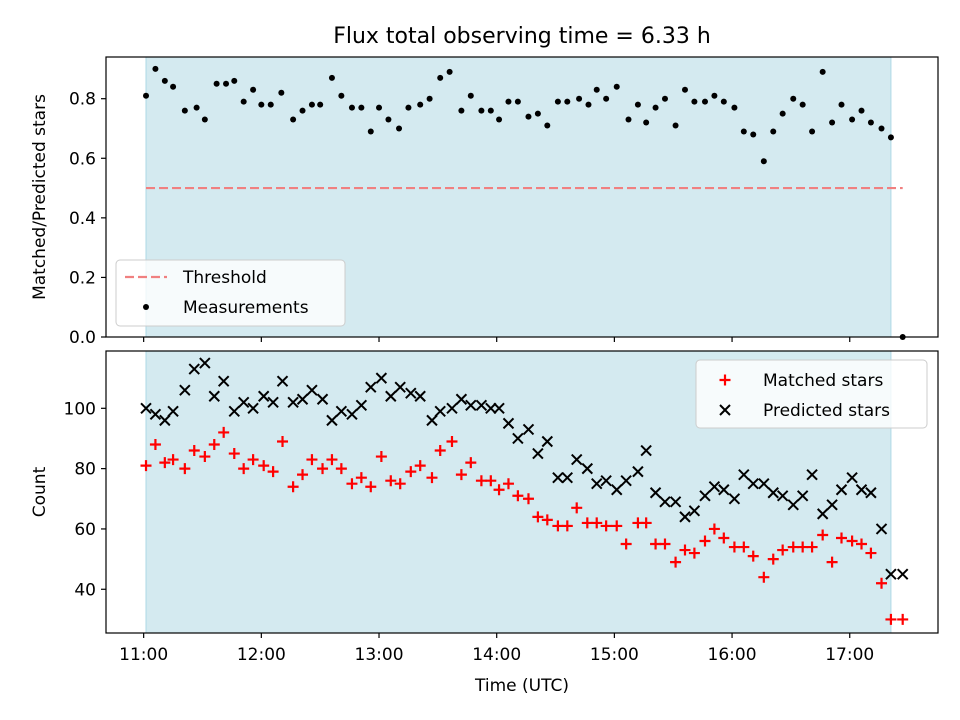 The image size is (960, 720). I want to click on x-axis-label: Time (UTC), so click(521, 686).